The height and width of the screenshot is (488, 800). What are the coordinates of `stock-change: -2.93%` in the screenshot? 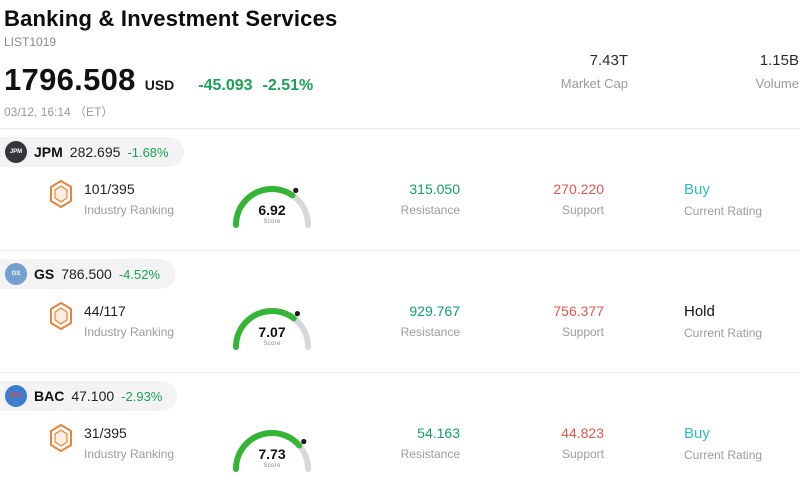 It's located at (142, 396).